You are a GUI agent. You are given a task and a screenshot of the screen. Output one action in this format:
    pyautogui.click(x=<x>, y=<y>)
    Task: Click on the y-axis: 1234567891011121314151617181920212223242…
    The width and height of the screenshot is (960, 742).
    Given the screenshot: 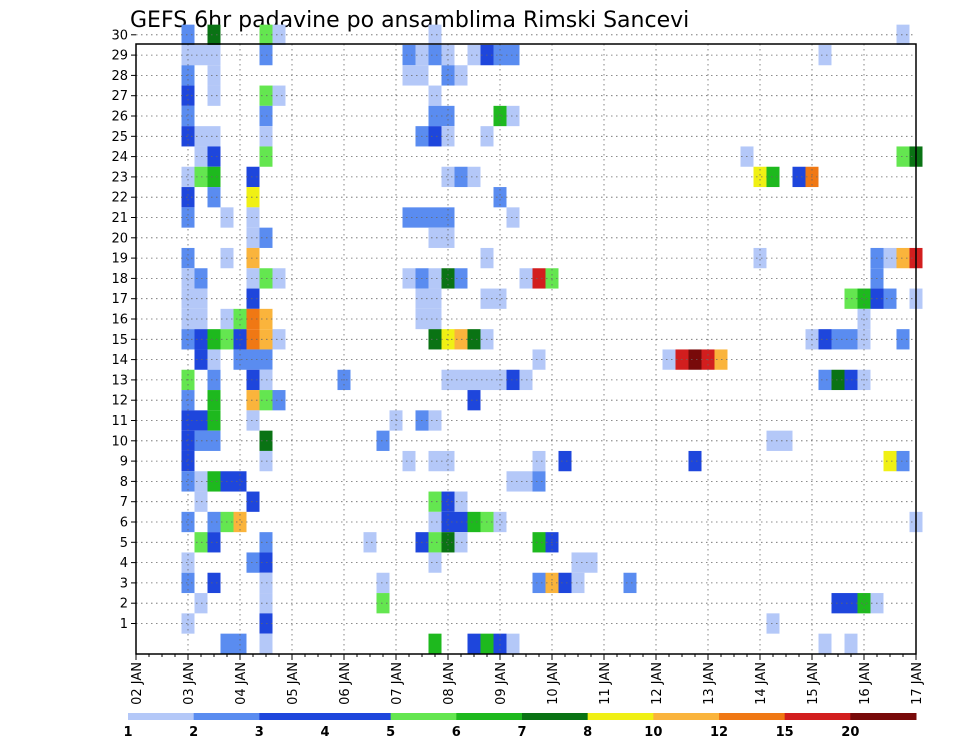 What is the action you would take?
    pyautogui.click(x=123, y=330)
    